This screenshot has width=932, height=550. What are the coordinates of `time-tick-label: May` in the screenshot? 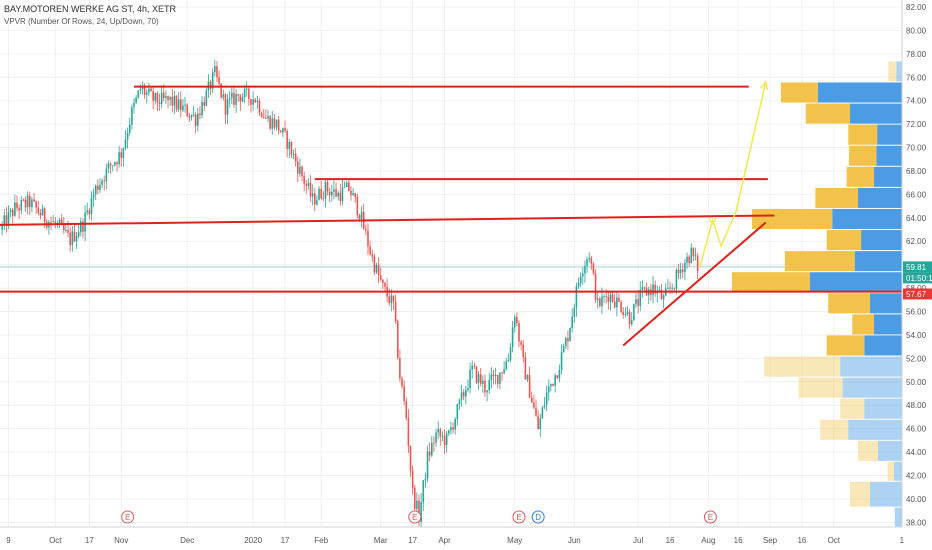 It's located at (514, 540).